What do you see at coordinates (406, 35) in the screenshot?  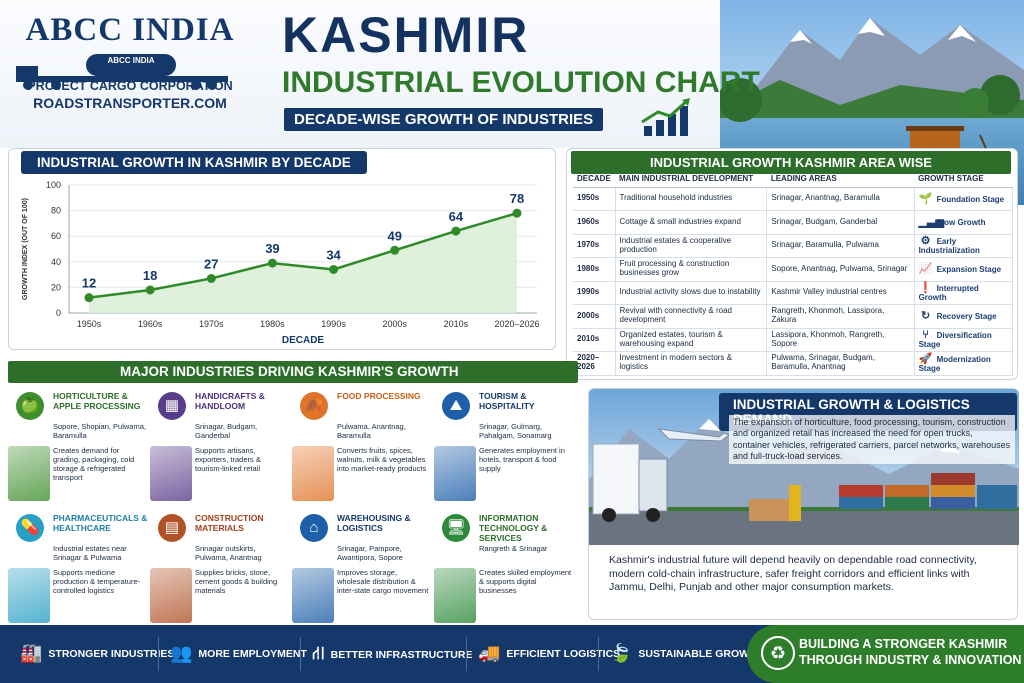 I see `page-title: KASHMIR` at bounding box center [406, 35].